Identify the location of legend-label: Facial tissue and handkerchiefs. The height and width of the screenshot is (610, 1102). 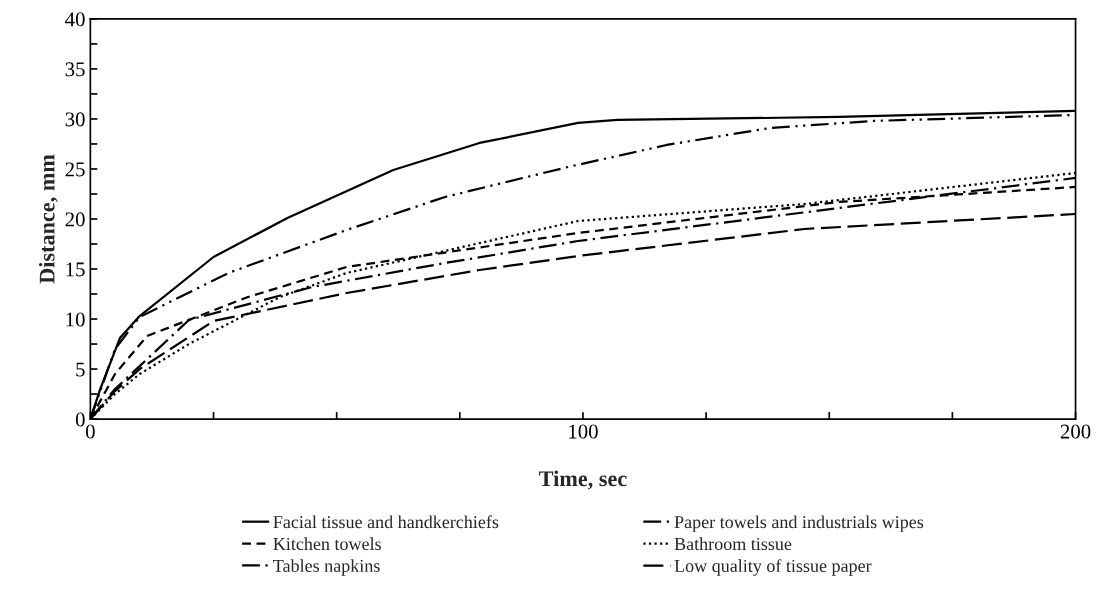
(386, 522).